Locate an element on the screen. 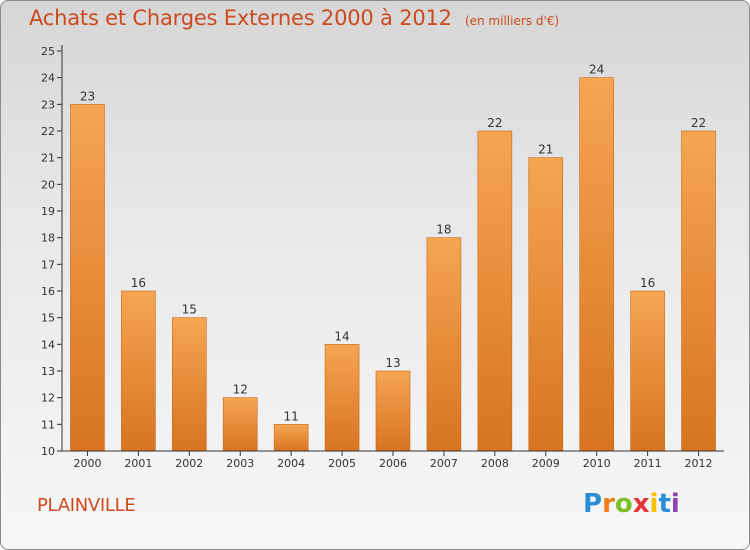 The width and height of the screenshot is (750, 550). x-tick-label: 2006 is located at coordinates (393, 463).